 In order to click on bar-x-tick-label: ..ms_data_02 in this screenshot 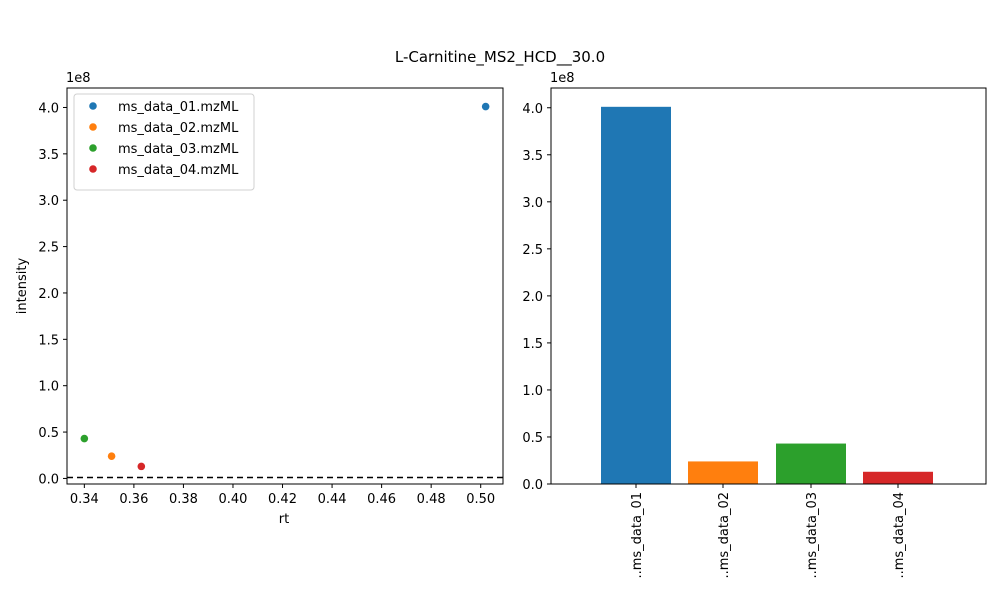, I will do `click(724, 535)`.